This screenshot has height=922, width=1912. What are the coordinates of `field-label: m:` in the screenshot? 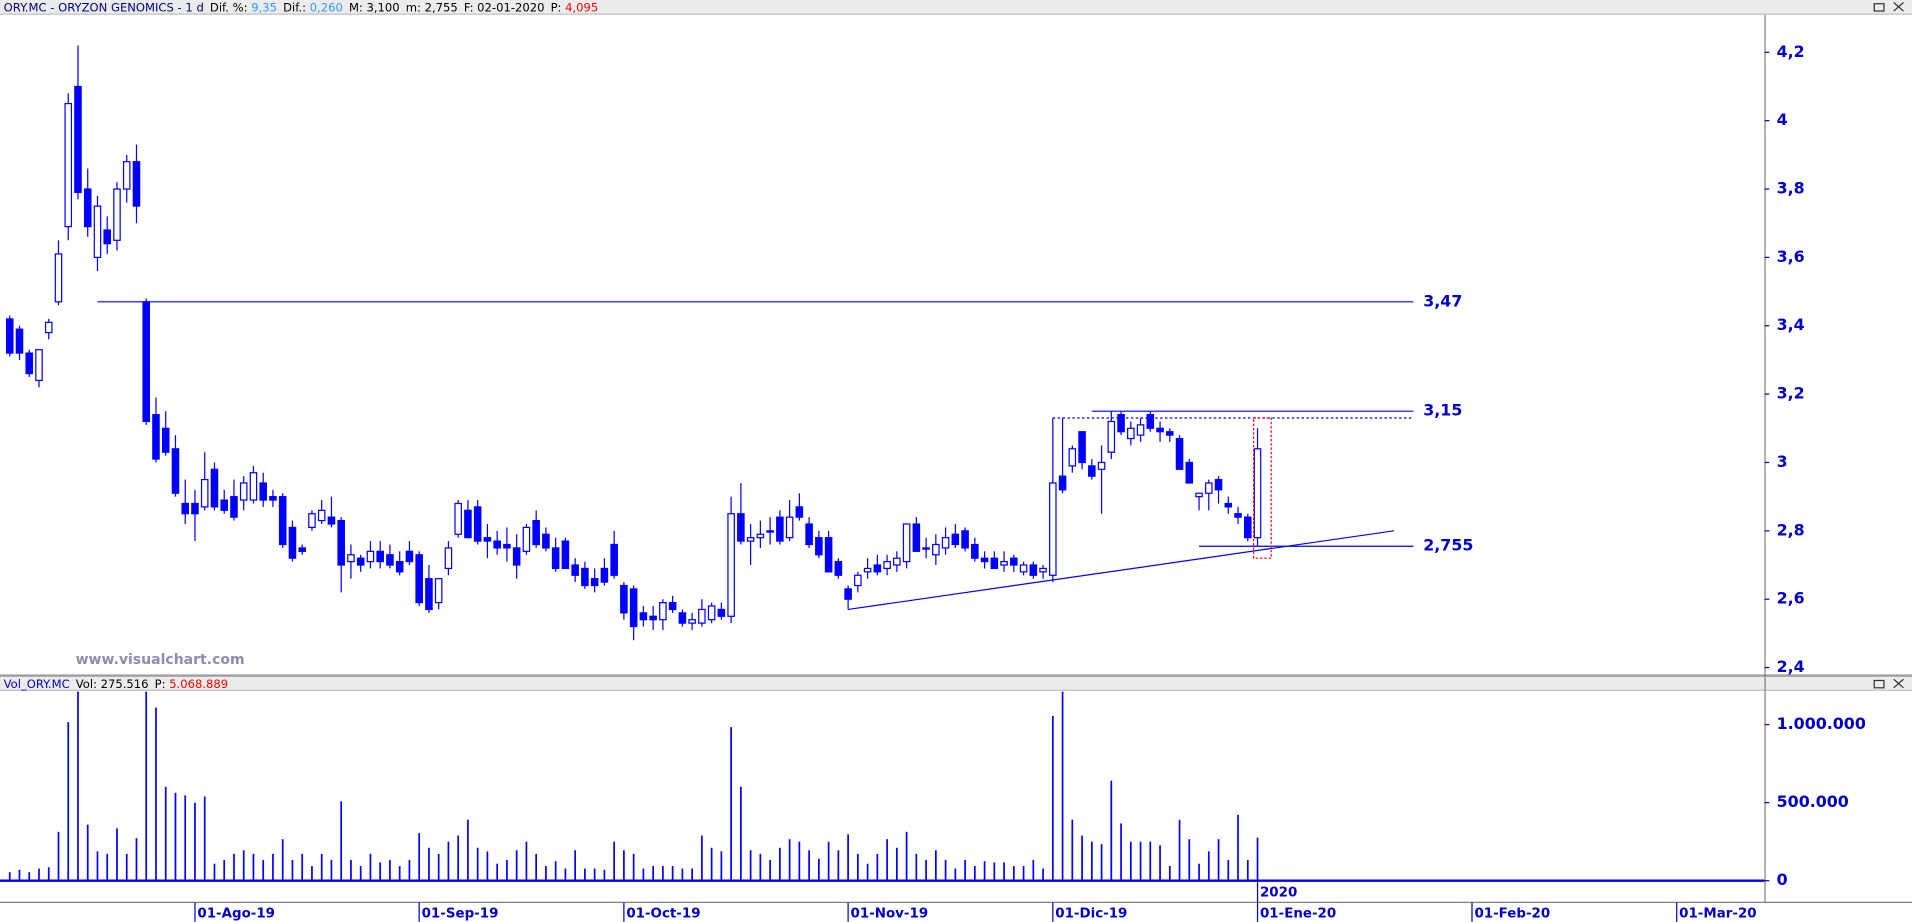 It's located at (413, 7).